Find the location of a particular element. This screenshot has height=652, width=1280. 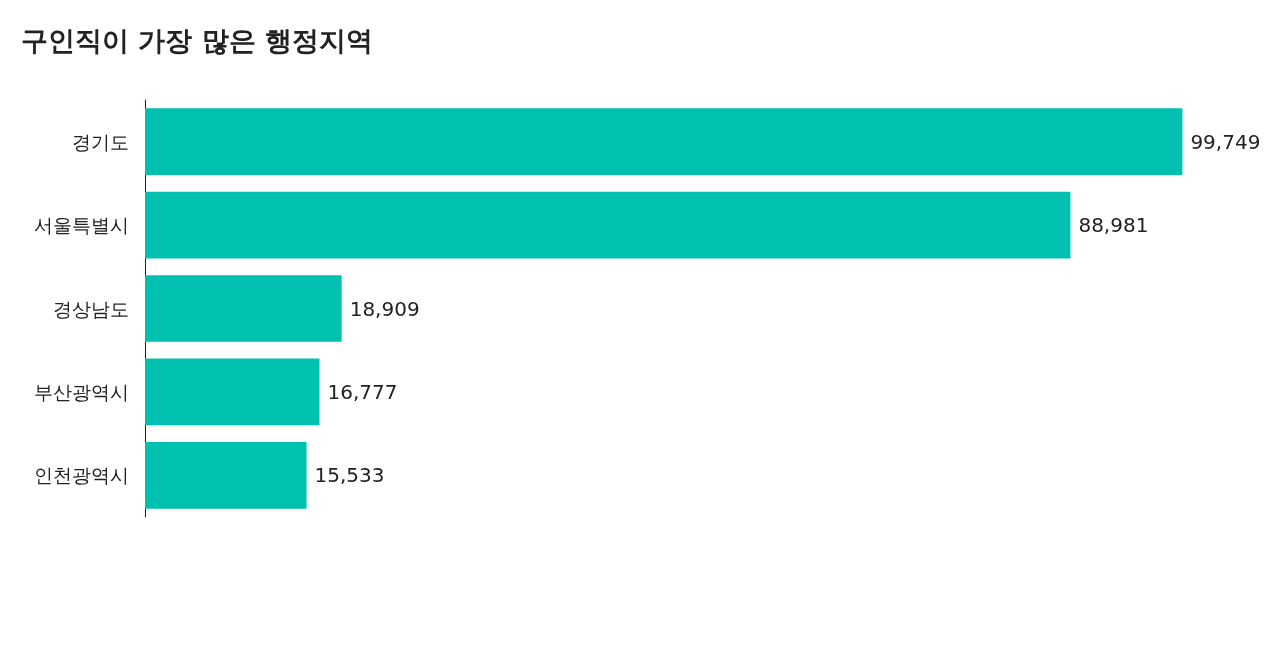

y-tick-label: 경상남도 is located at coordinates (91, 308).